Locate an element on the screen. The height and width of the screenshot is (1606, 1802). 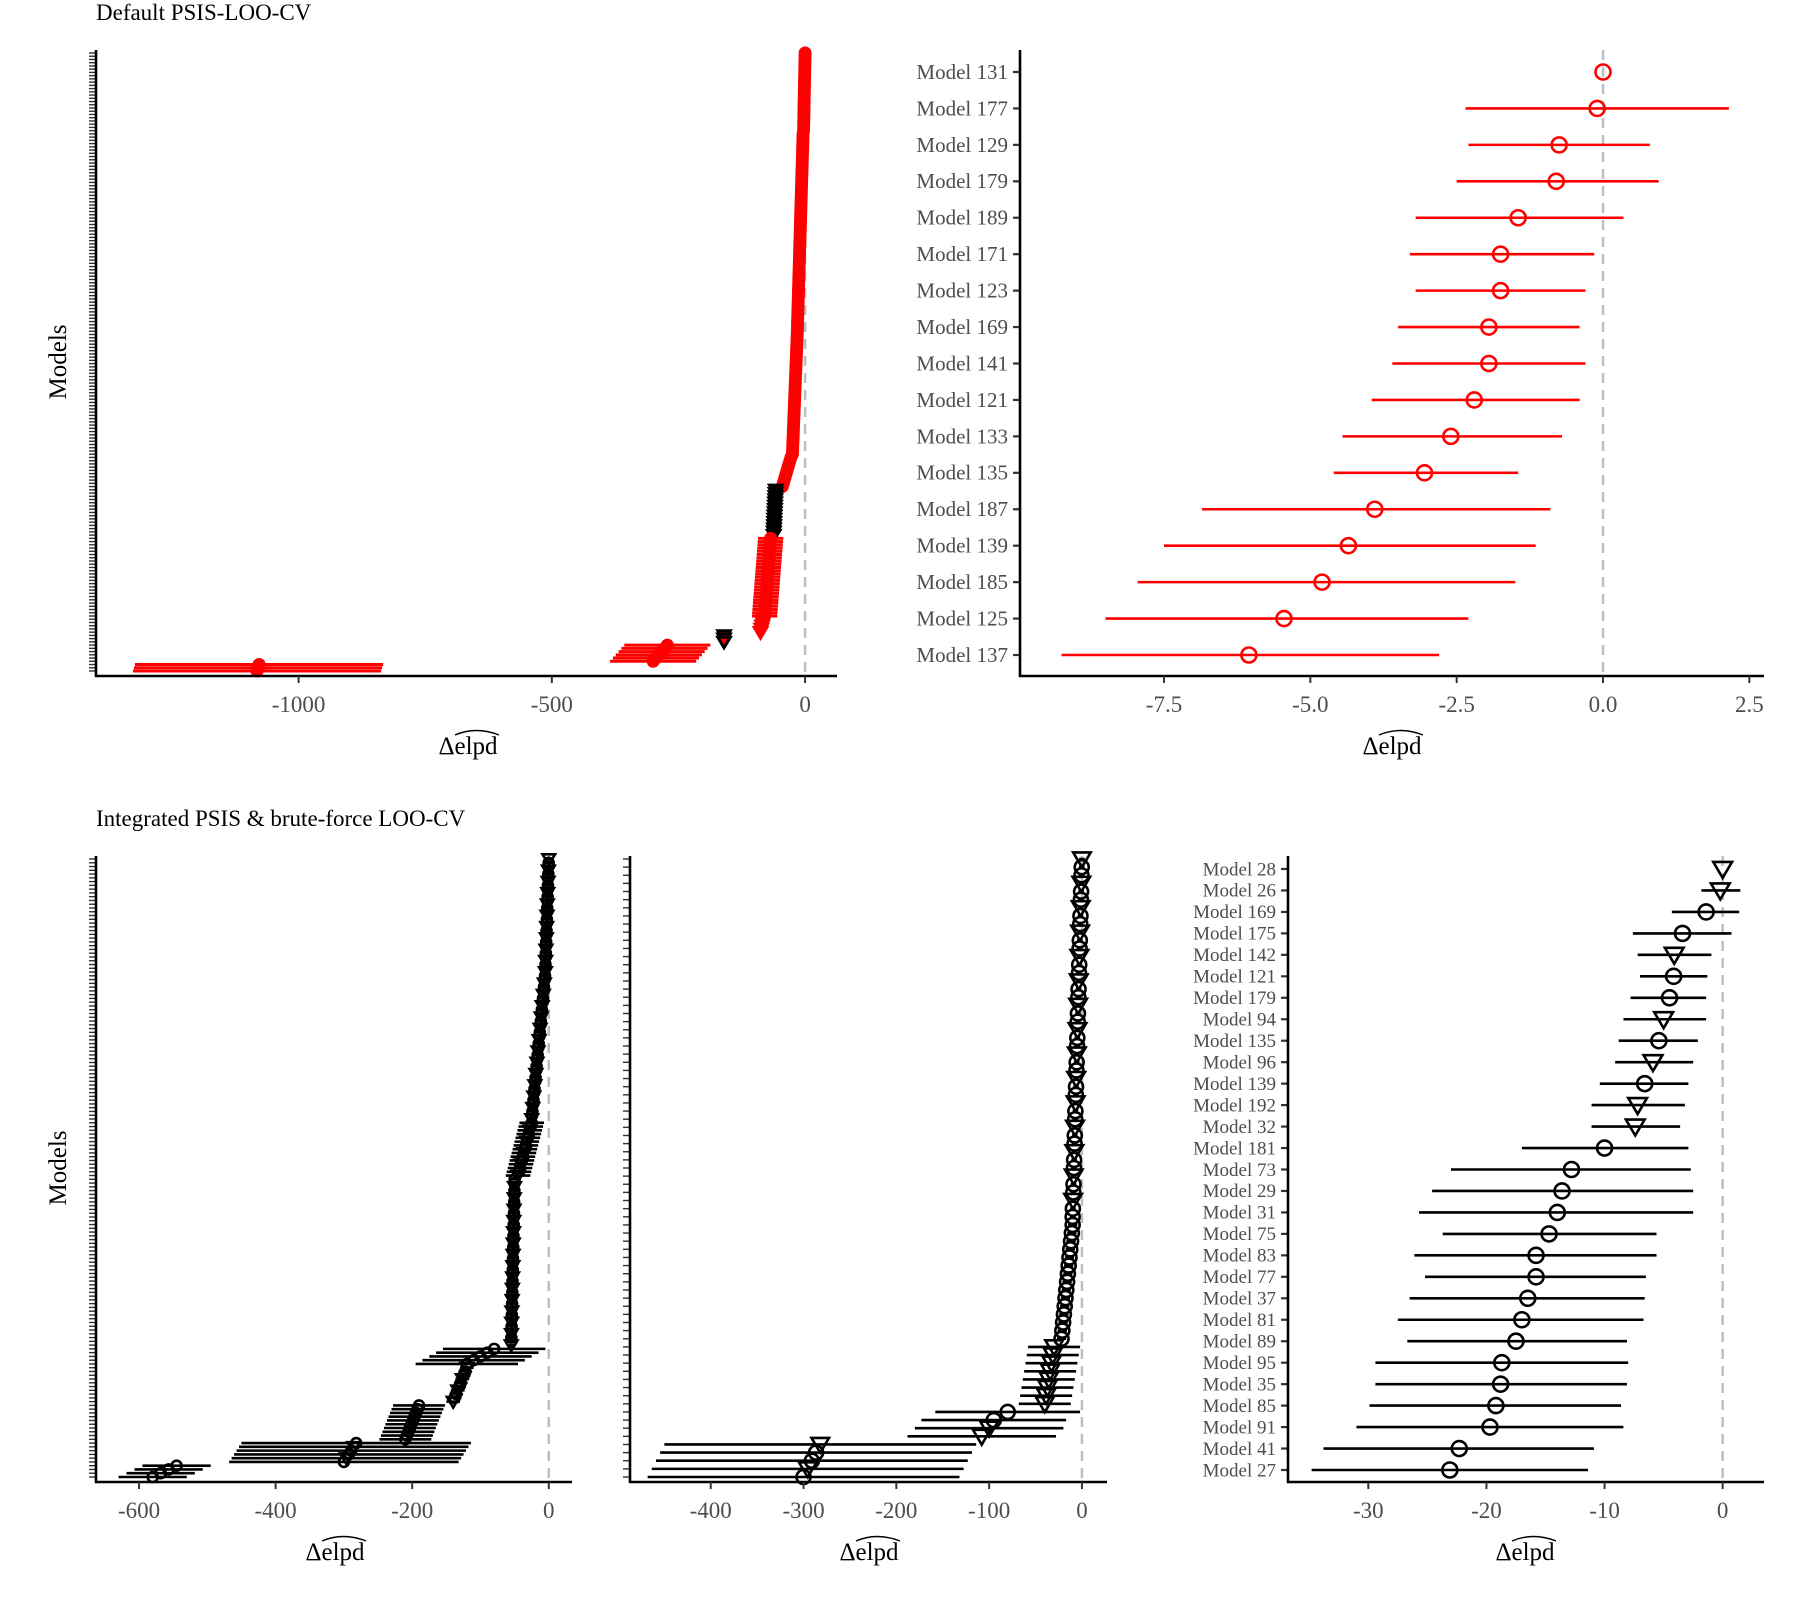
model-label: Model 125 is located at coordinates (962, 618).